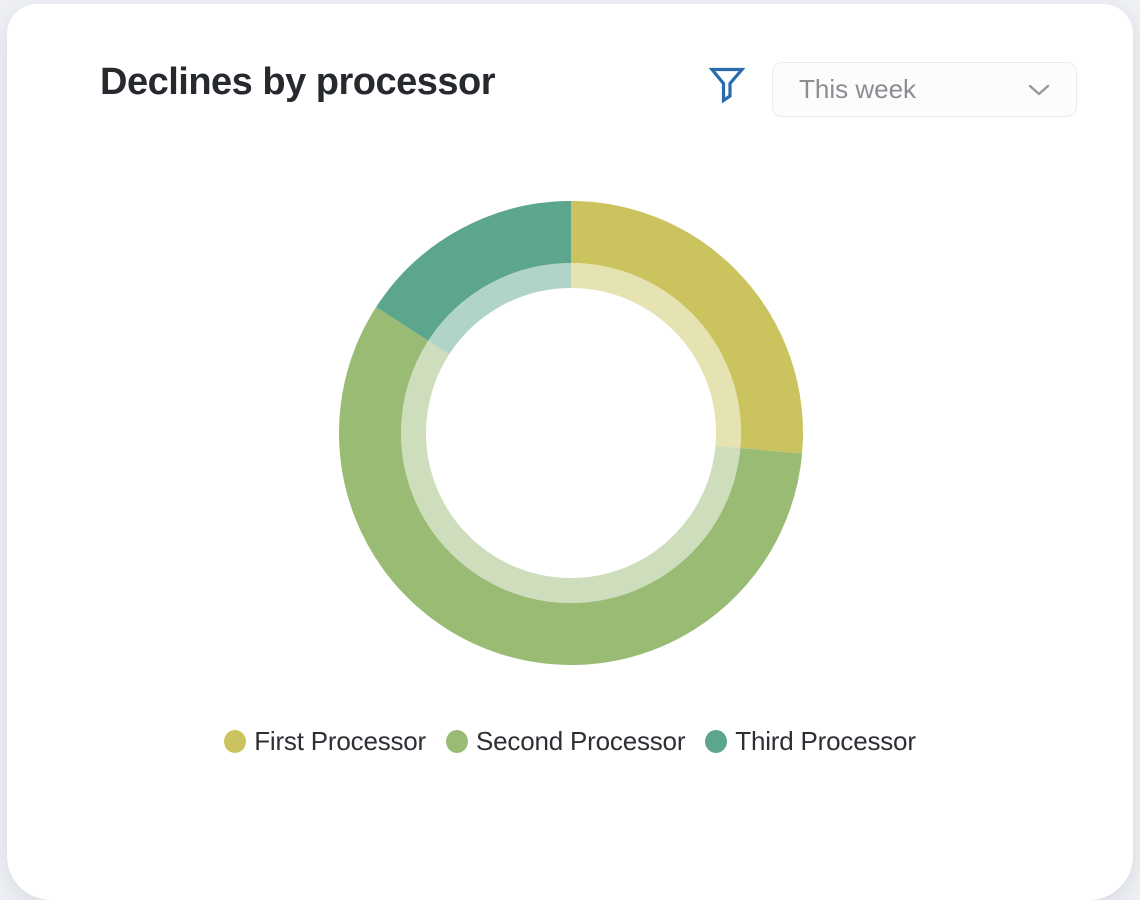 The image size is (1140, 900). I want to click on filter-button, so click(727, 85).